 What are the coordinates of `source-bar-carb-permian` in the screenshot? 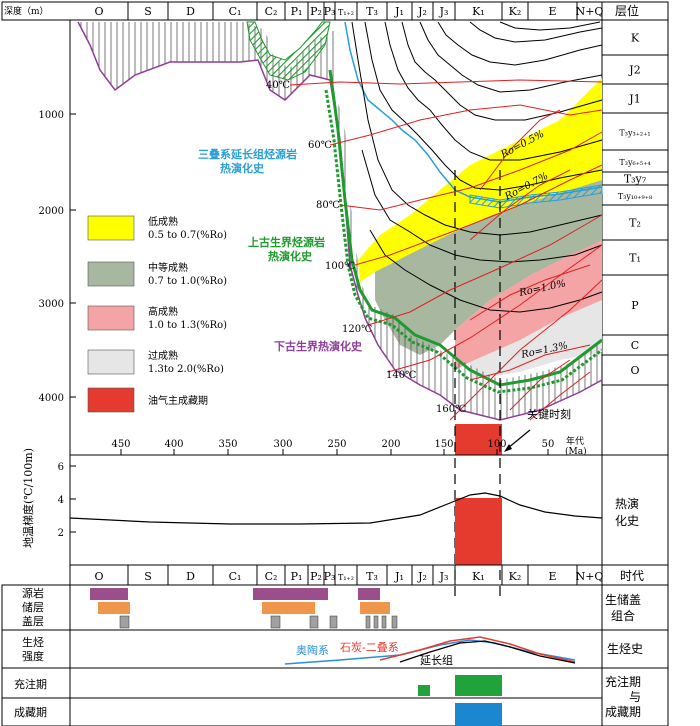 It's located at (290, 594).